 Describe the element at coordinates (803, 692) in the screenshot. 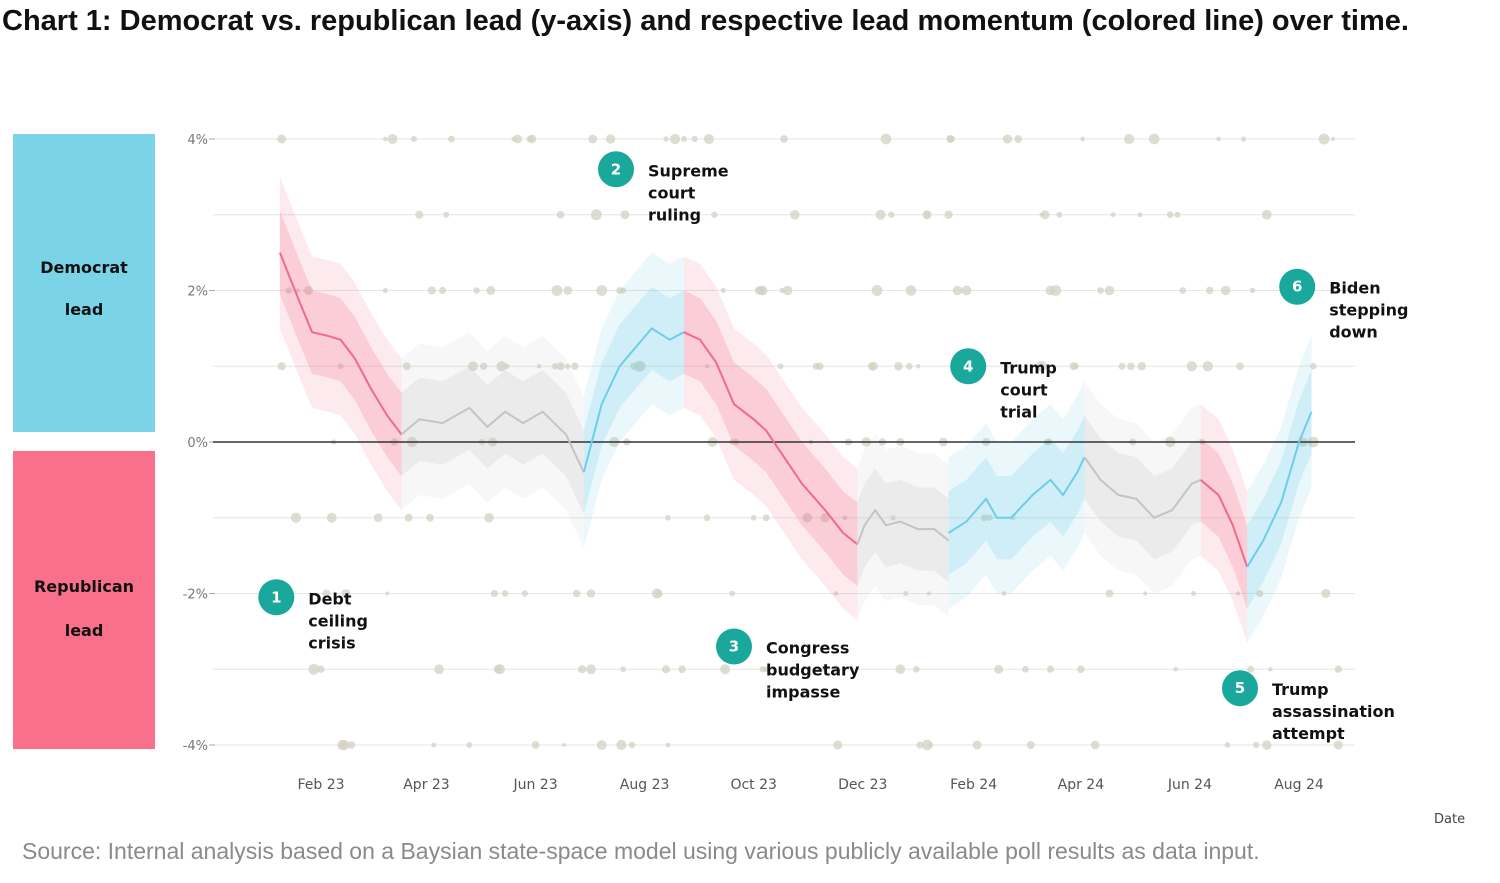

I see `annotation-label: impasse` at that location.